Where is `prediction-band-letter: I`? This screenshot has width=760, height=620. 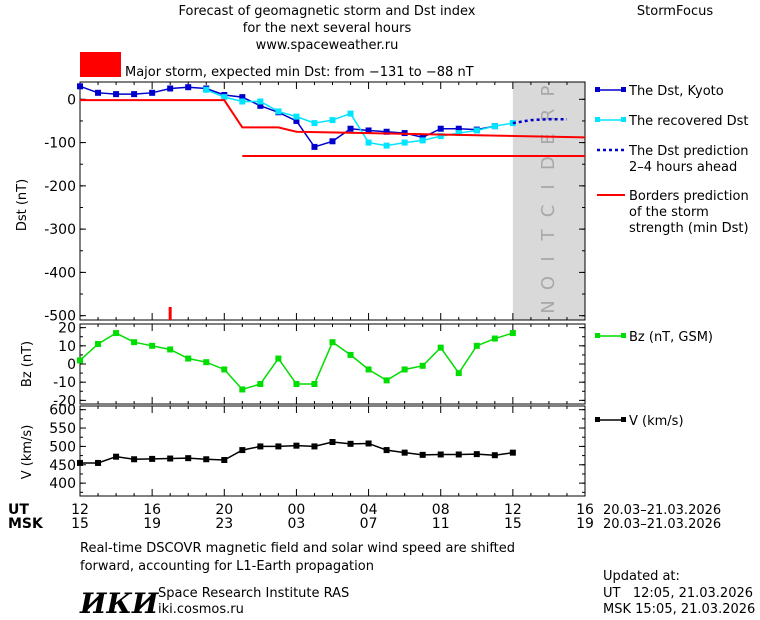
prediction-band-letter: I is located at coordinates (548, 258).